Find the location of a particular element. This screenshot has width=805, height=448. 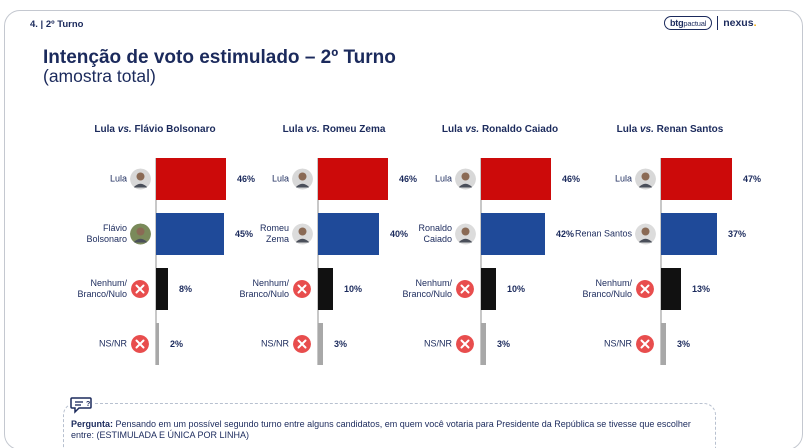

category-label: Flávio Bolsonaro is located at coordinates (106, 233).